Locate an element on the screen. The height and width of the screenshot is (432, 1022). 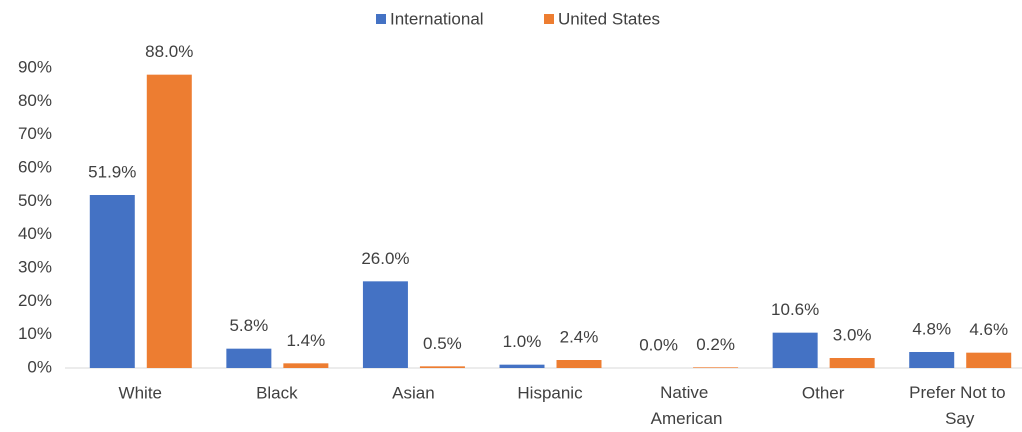
data-label: 2.4% is located at coordinates (579, 336).